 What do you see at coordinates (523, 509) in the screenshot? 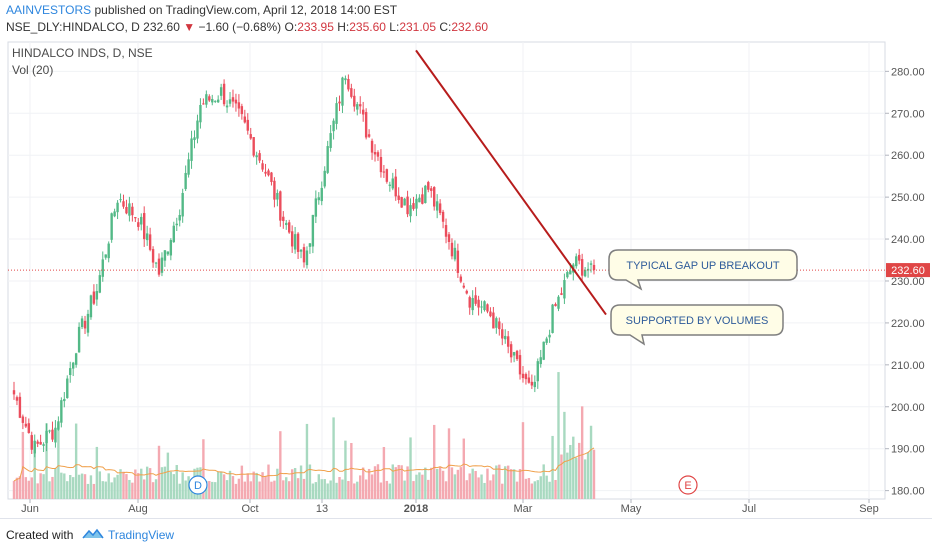
I see `time-tick-label: Mar` at bounding box center [523, 509].